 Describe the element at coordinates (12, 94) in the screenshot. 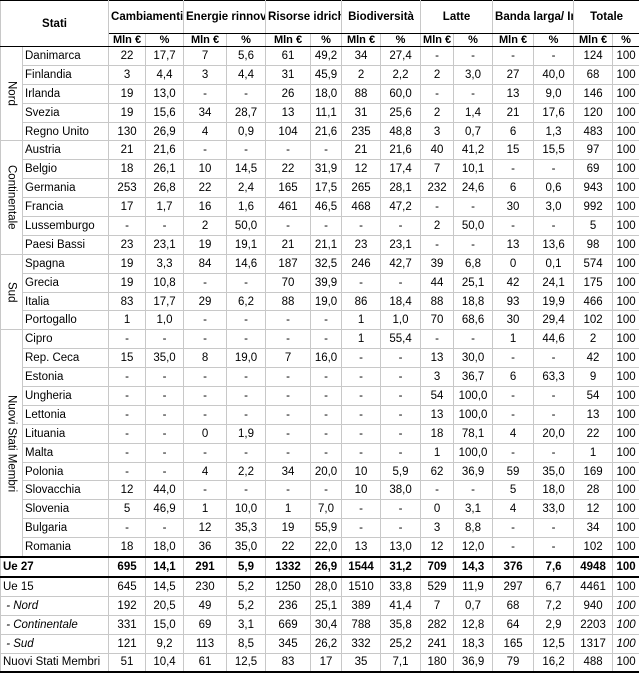

I see `group-label: Nord` at that location.